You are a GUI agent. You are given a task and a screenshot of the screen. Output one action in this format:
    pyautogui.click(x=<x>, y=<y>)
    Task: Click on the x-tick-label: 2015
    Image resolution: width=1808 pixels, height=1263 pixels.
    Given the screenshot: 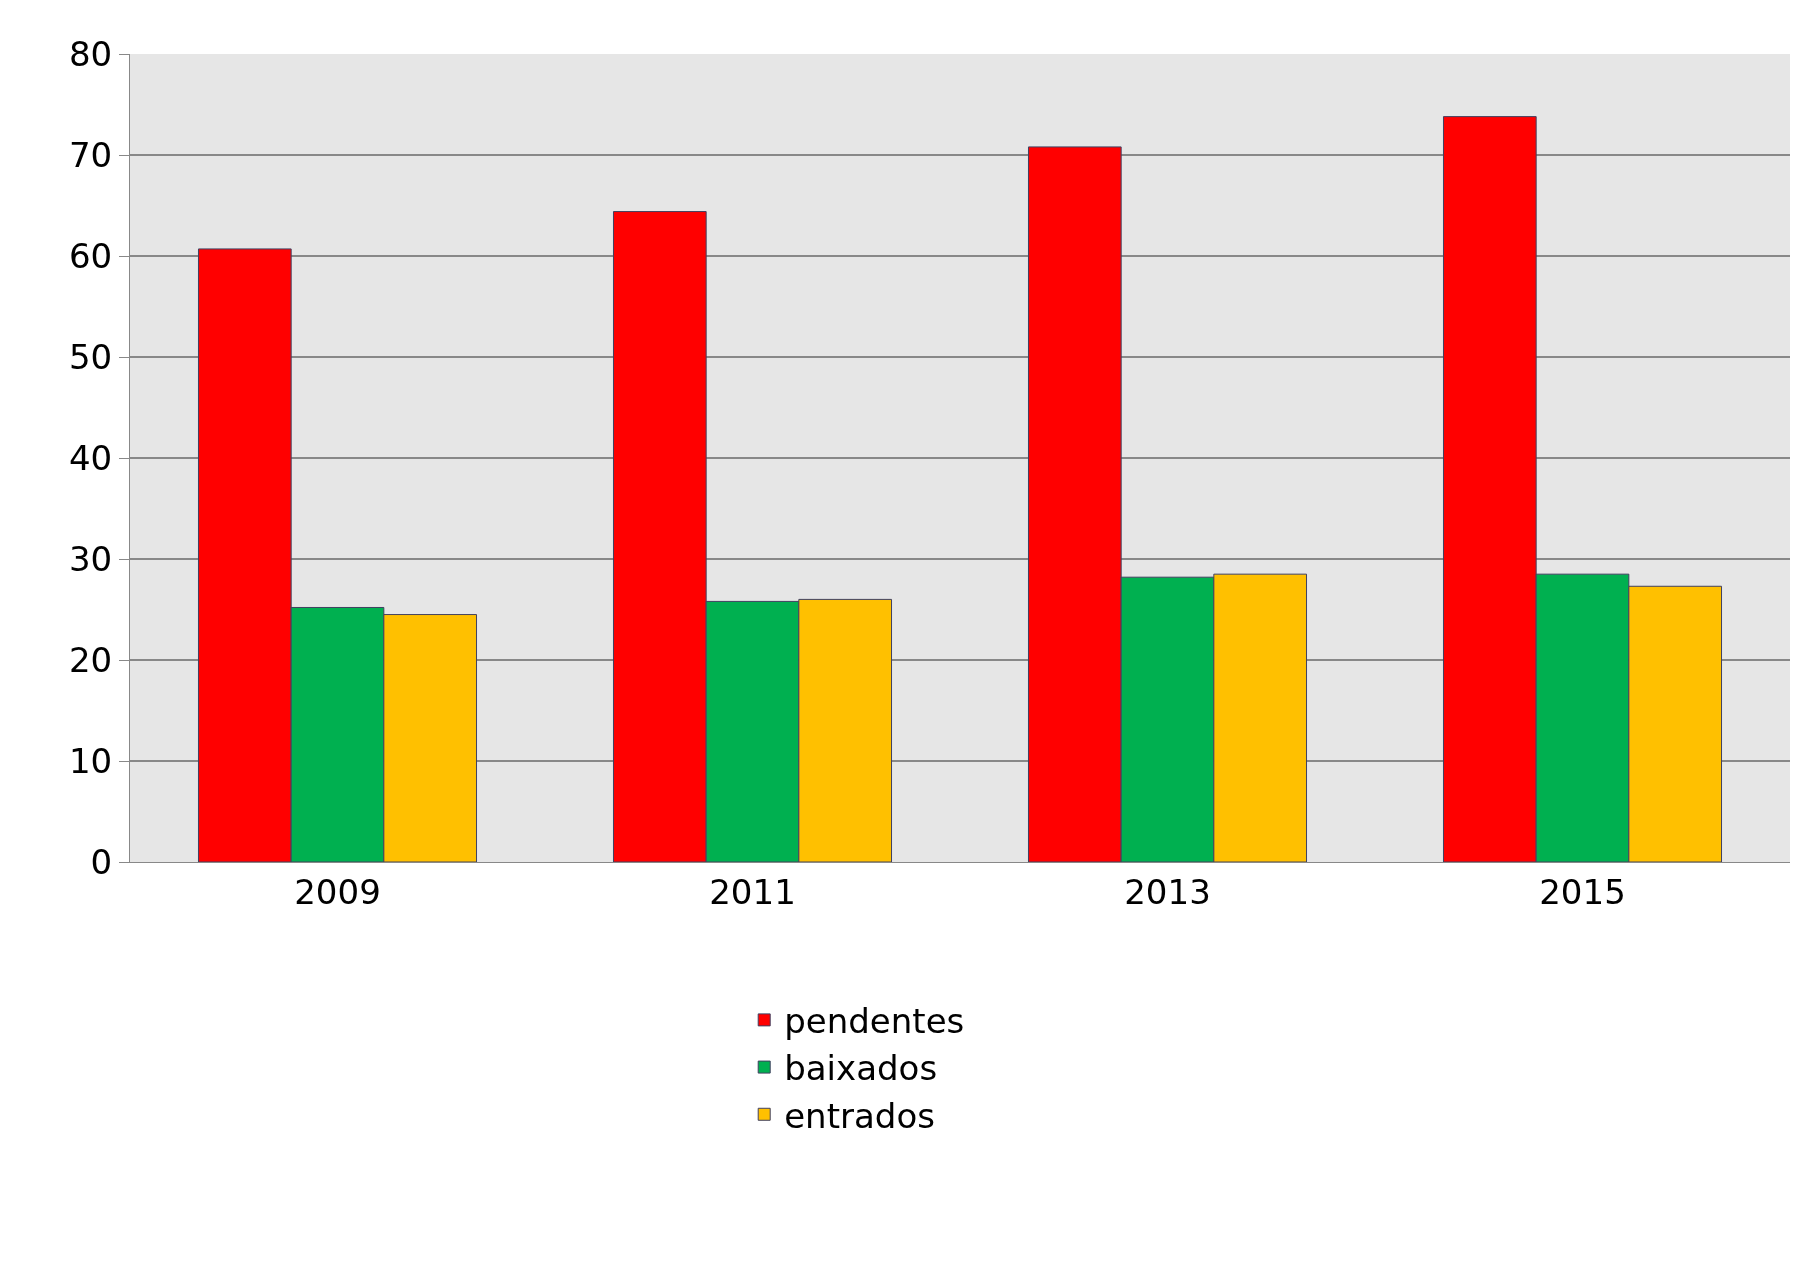 What is the action you would take?
    pyautogui.click(x=1582, y=891)
    